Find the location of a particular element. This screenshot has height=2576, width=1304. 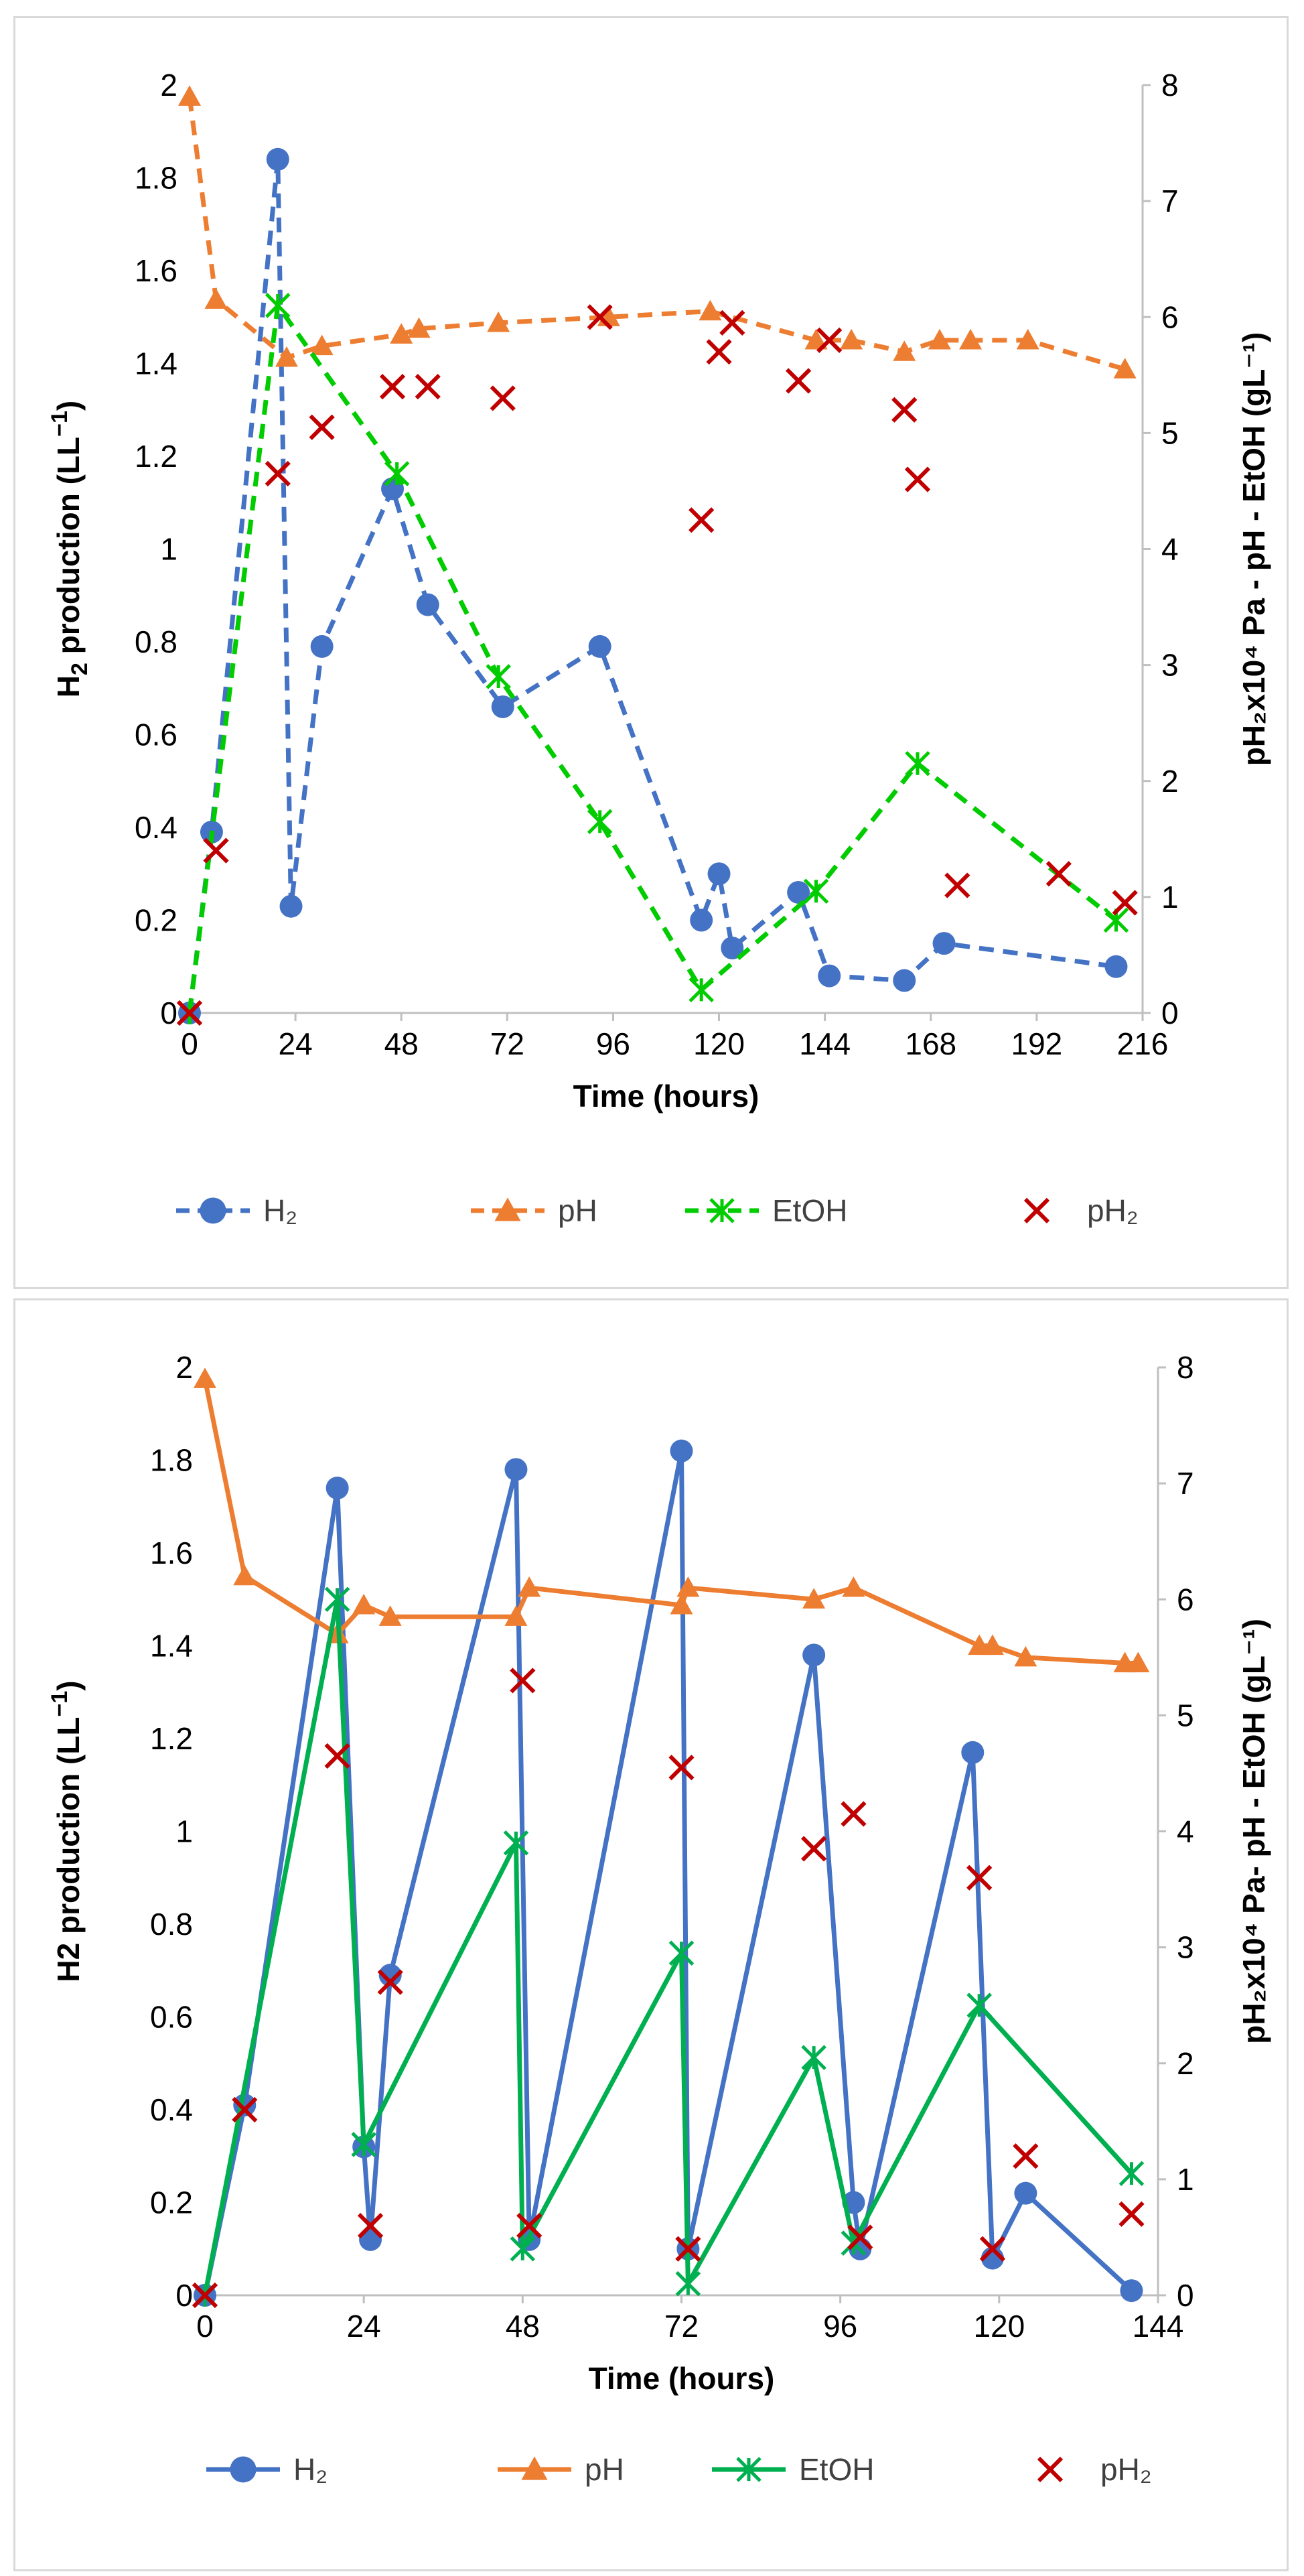

legend-label: EtOH is located at coordinates (809, 1210).